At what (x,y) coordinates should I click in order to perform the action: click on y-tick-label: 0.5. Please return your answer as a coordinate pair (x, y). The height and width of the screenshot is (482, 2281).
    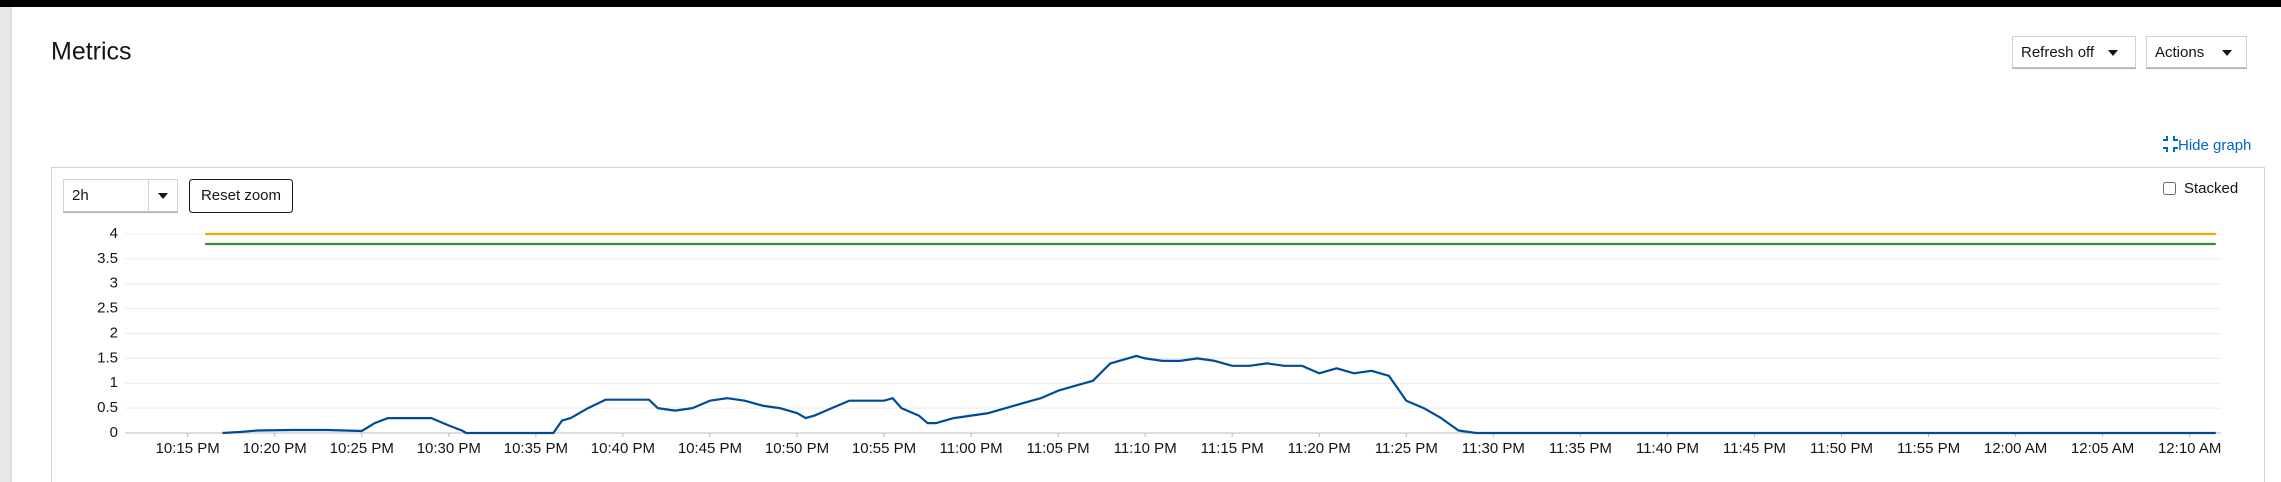
    Looking at the image, I should click on (107, 407).